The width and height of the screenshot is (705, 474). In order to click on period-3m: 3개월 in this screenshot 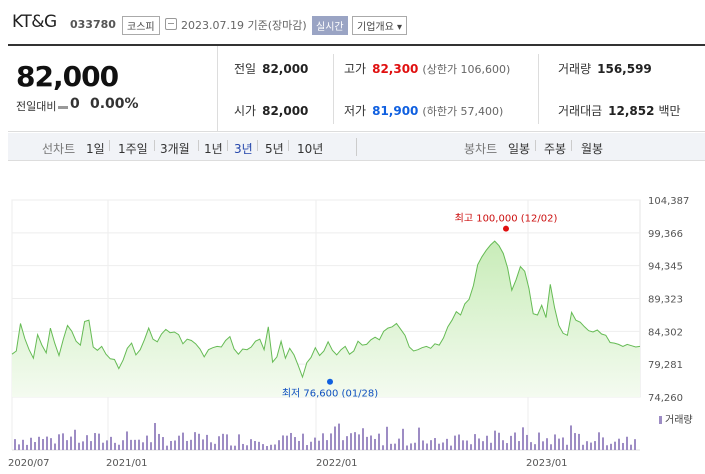, I will do `click(175, 149)`.